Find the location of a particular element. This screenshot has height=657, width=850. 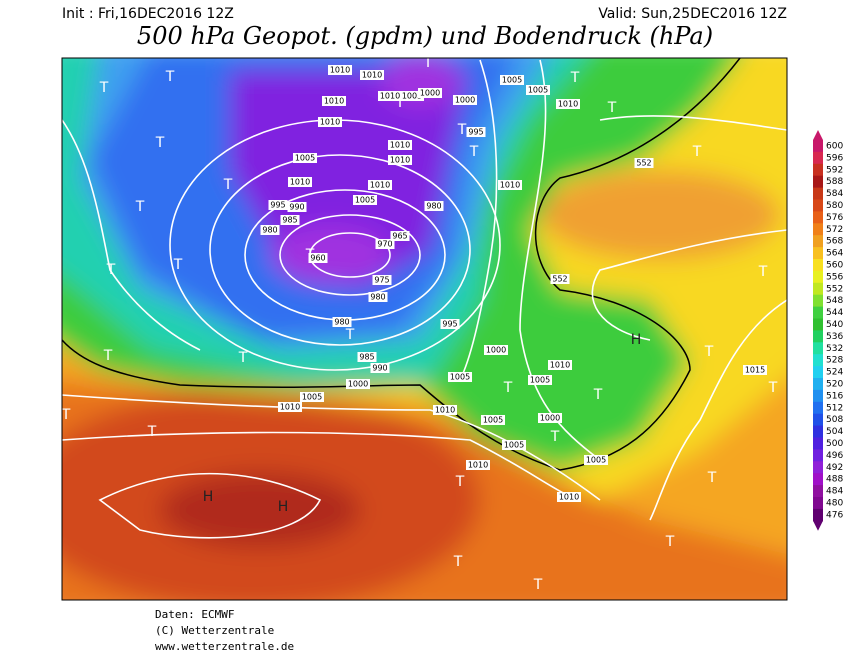

colorbar-label: 528 is located at coordinates (834, 361).